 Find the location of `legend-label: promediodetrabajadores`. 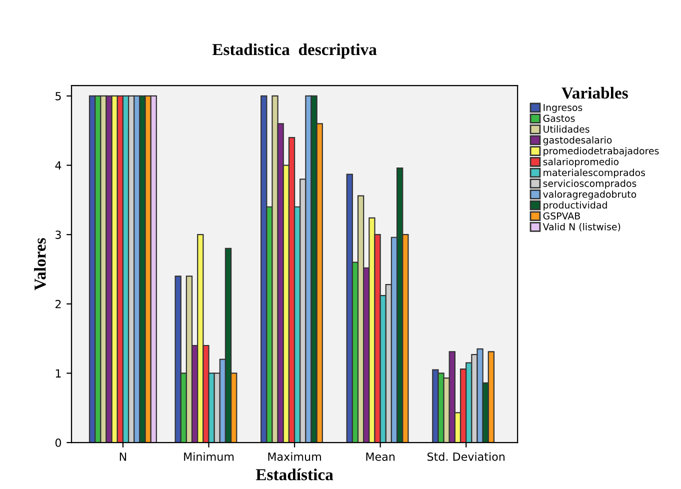

legend-label: promediodetrabajadores is located at coordinates (601, 151).